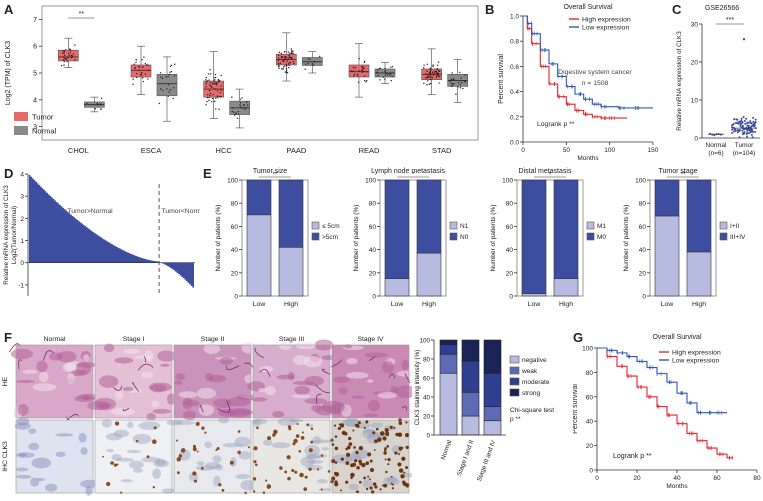  Describe the element at coordinates (428, 436) in the screenshot. I see `y-tick-label: 0` at that location.